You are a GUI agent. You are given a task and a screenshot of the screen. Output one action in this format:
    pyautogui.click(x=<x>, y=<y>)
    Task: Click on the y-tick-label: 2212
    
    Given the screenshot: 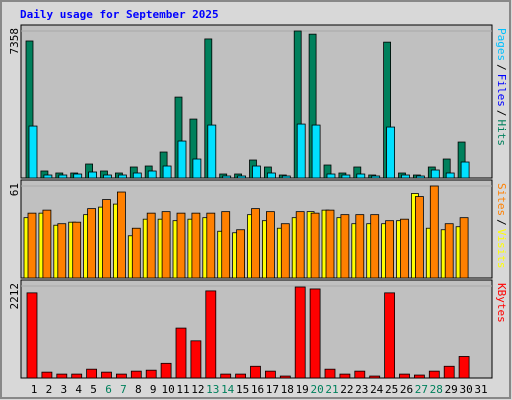 What is the action you would take?
    pyautogui.click(x=14, y=296)
    